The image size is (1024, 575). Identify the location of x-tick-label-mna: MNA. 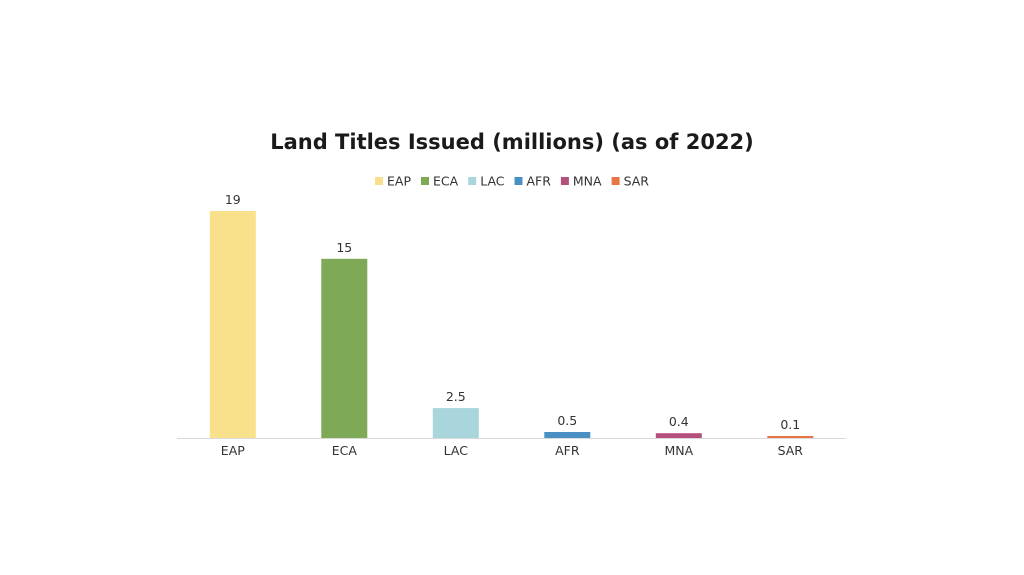
(678, 450).